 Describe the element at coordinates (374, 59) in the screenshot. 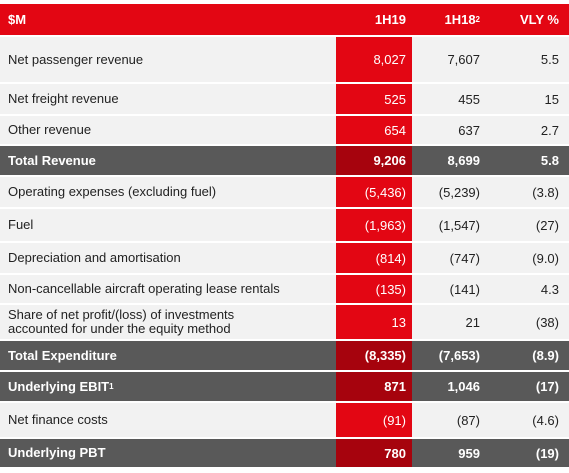

I see `cell-1h19: 8,027` at that location.